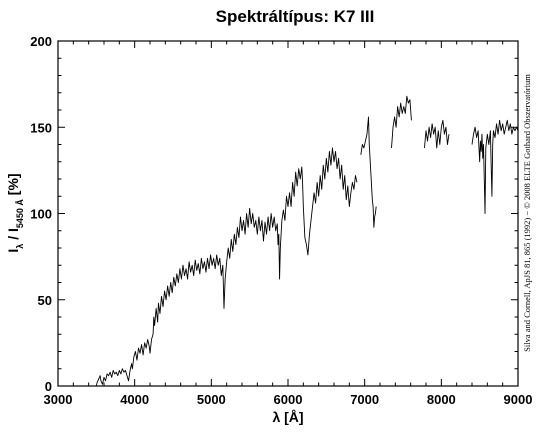 This screenshot has height=433, width=540. What do you see at coordinates (41, 41) in the screenshot?
I see `y-tick-label: 200` at bounding box center [41, 41].